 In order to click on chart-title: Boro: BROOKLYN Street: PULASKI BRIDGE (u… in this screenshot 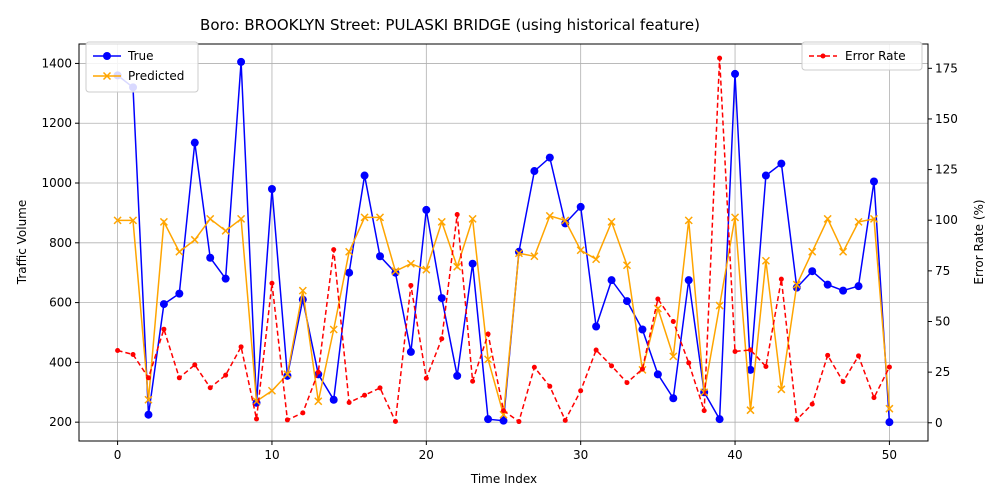, I will do `click(450, 25)`.